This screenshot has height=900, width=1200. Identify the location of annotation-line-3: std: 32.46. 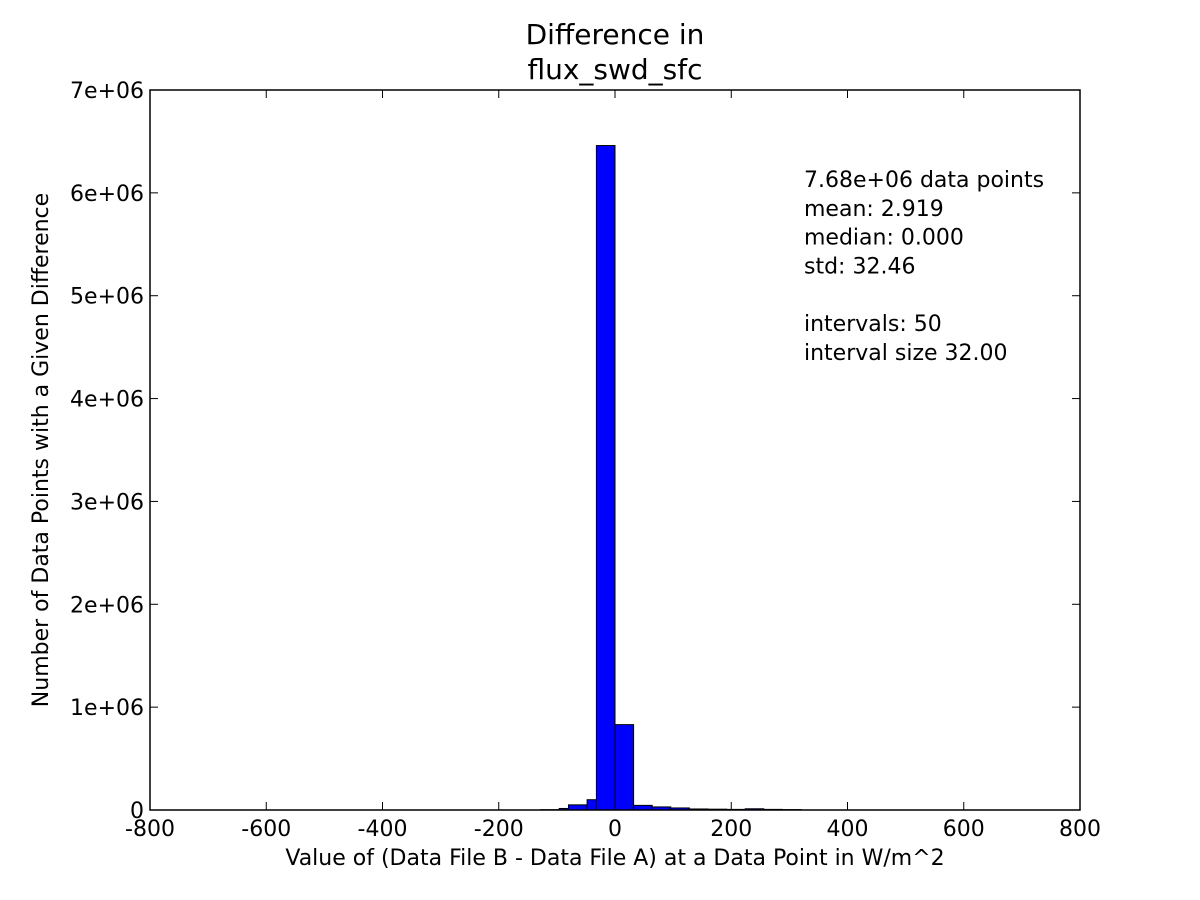
(859, 266).